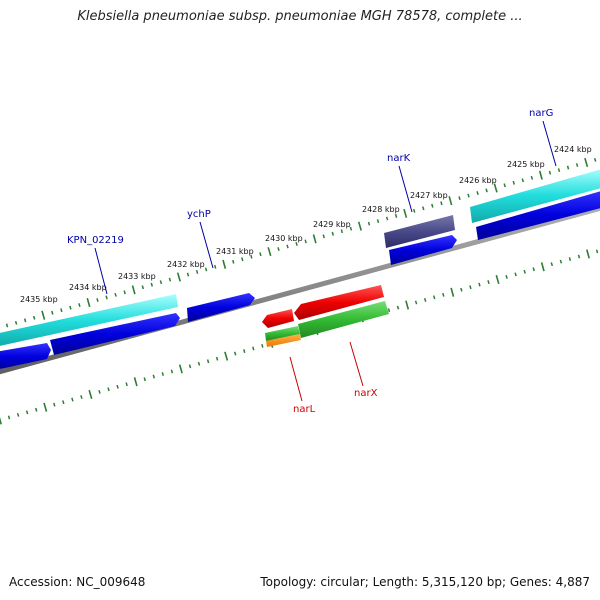  Describe the element at coordinates (199, 214) in the screenshot. I see `gene-label: ychP` at that location.